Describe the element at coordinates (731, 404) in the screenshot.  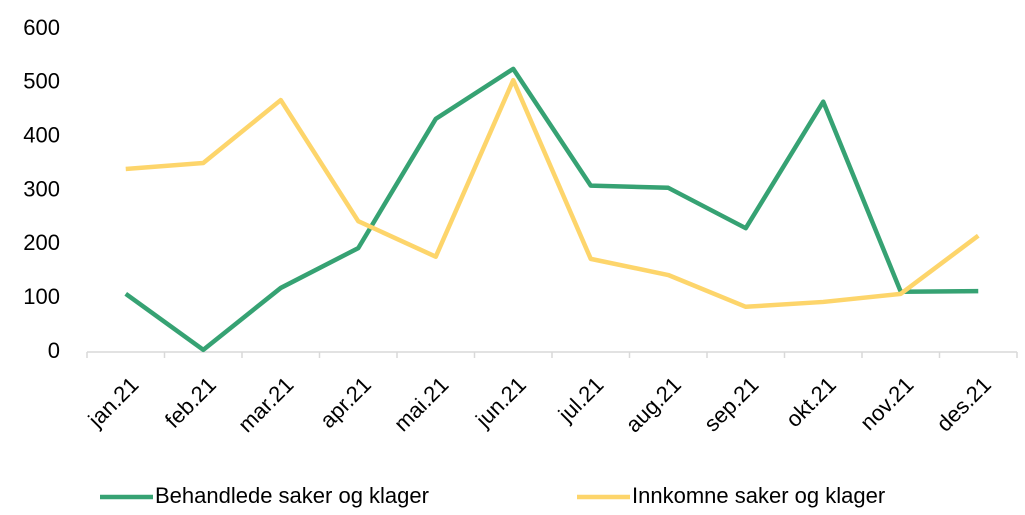
I see `x-tick-label: sep.21` at that location.